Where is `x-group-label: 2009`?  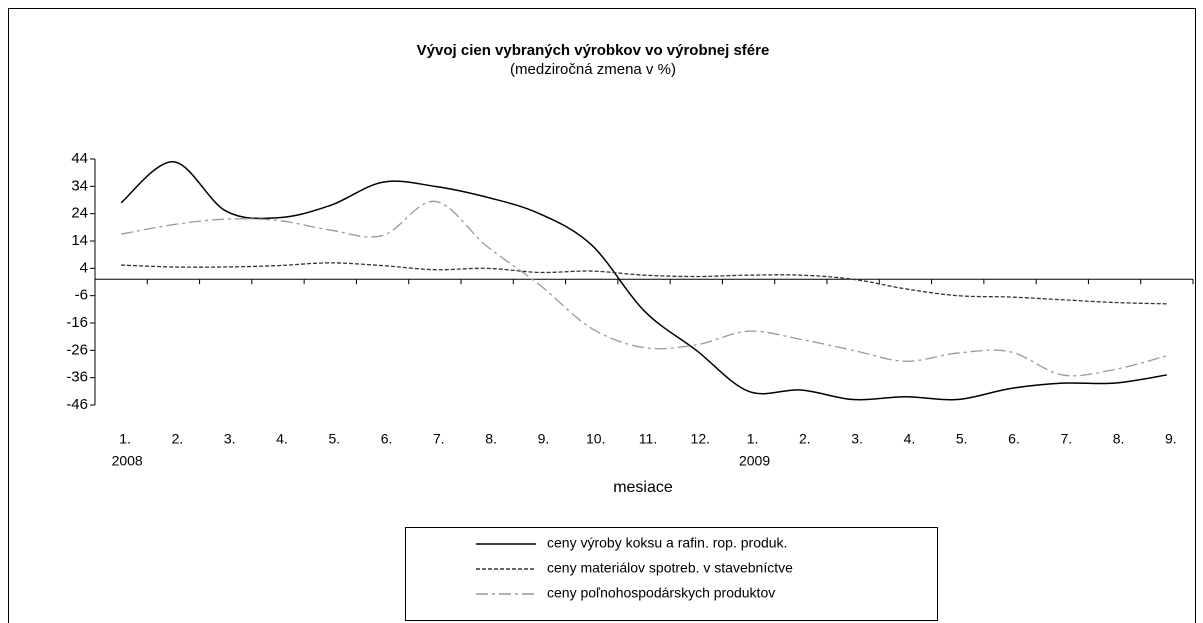
x-group-label: 2009 is located at coordinates (754, 461).